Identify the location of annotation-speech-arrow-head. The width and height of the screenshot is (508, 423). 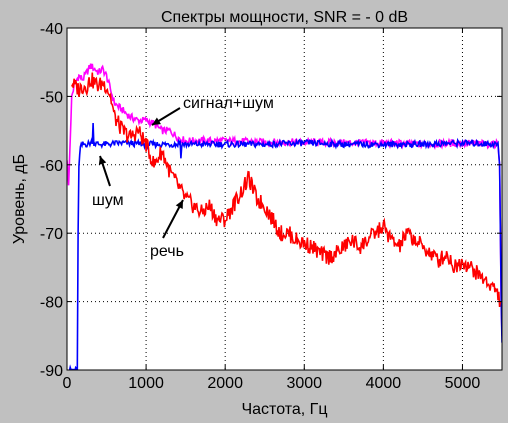
(179, 204).